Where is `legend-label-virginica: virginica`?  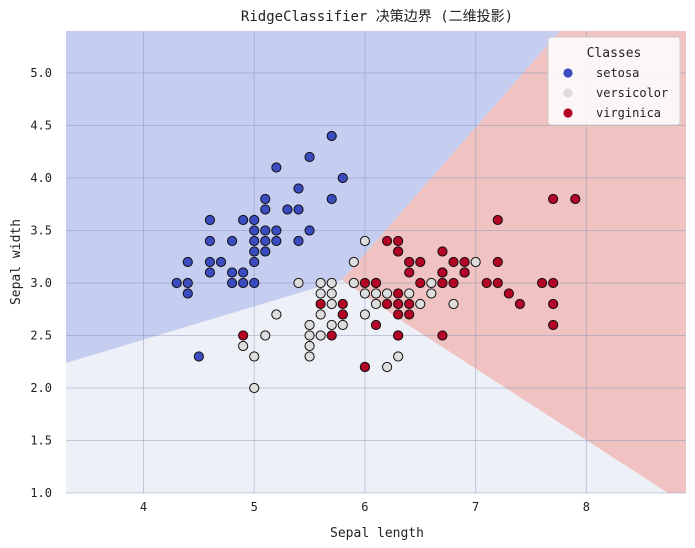 legend-label-virginica: virginica is located at coordinates (628, 113).